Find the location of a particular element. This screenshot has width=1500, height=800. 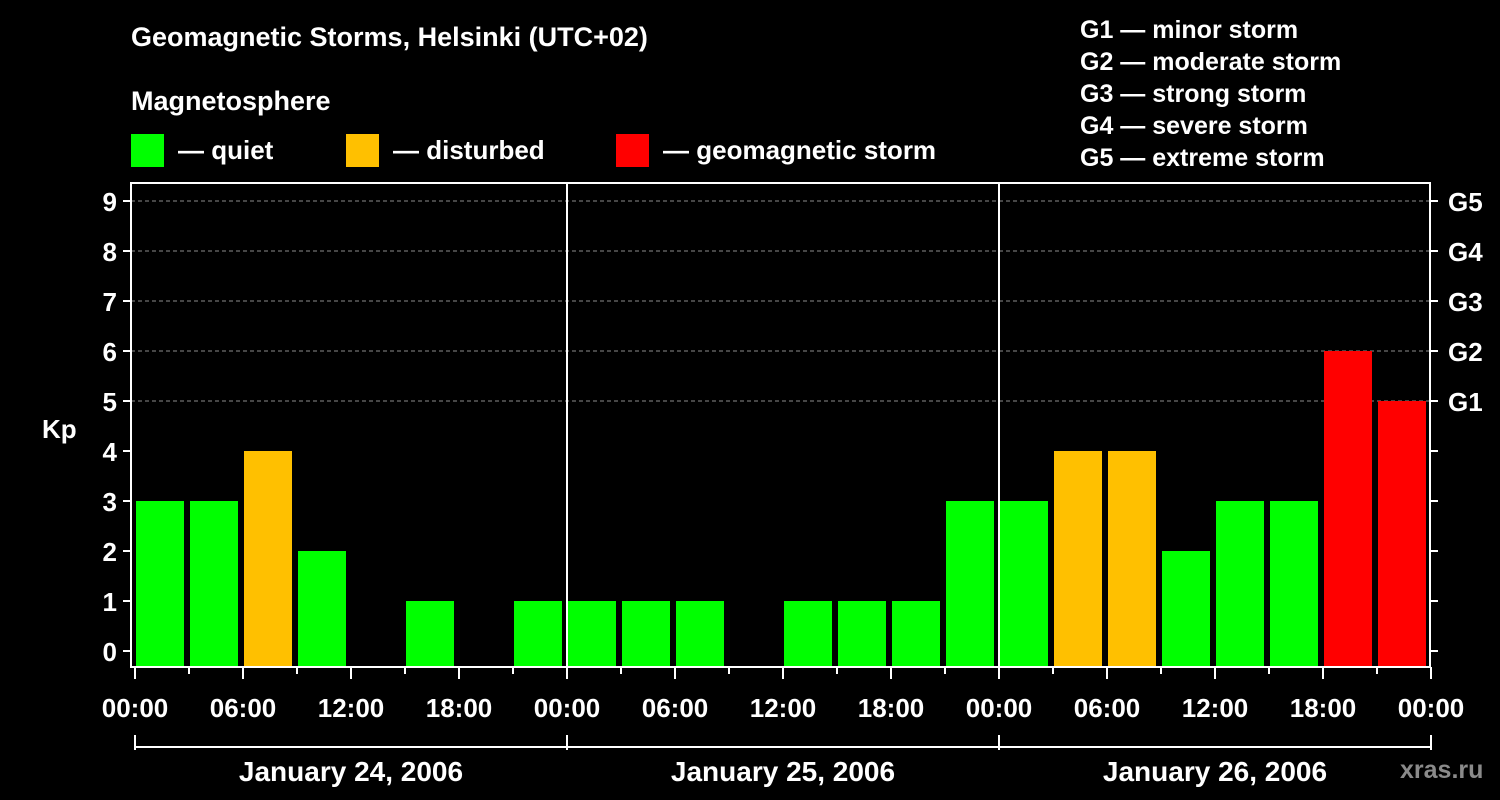

legend-item-quiet: — quiet is located at coordinates (202, 150).